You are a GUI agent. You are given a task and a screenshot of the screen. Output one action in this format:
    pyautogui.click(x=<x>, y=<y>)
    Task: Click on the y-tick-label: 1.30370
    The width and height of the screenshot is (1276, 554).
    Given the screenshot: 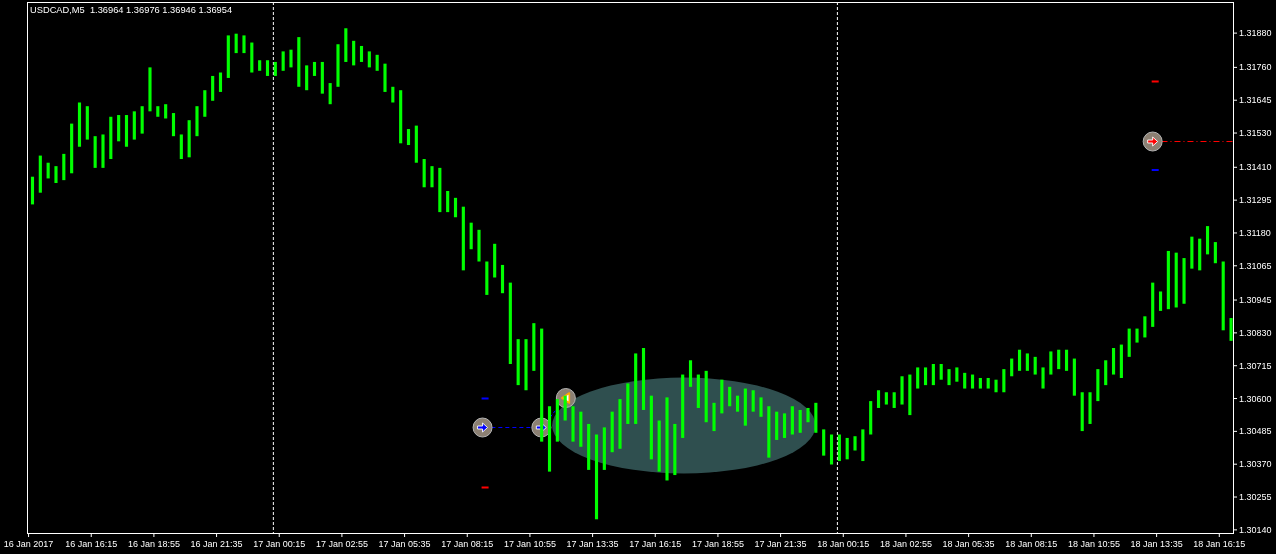 What is the action you would take?
    pyautogui.click(x=1255, y=464)
    